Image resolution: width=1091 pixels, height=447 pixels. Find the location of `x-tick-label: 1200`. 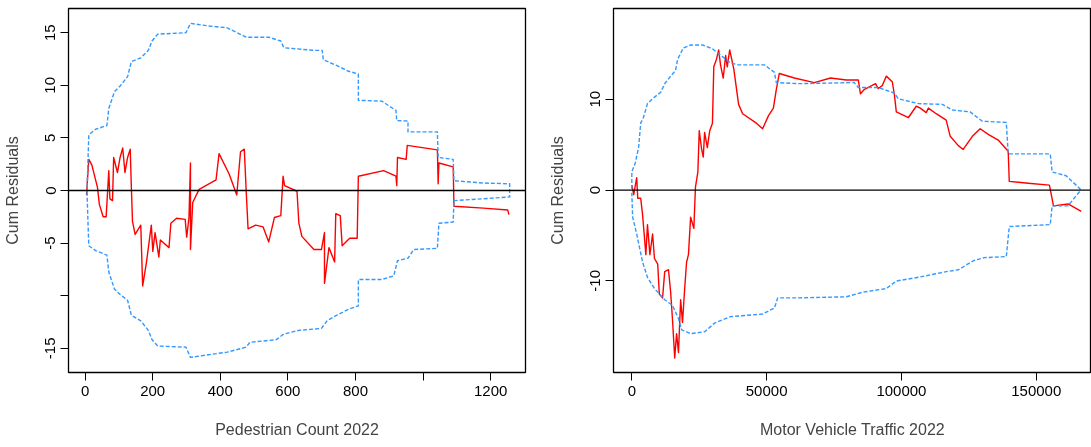

x-tick-label: 1200 is located at coordinates (491, 390).